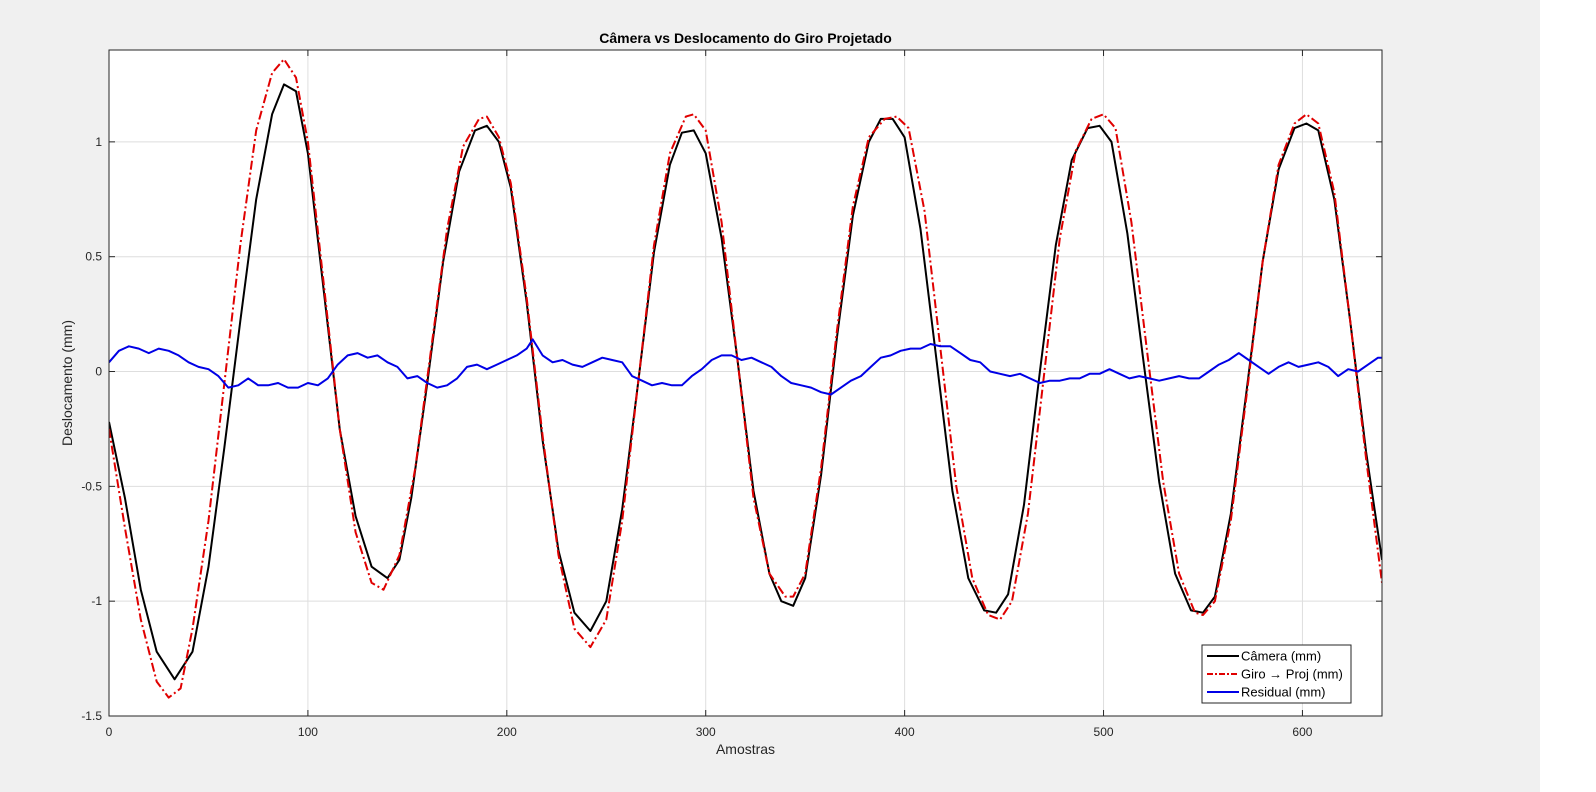 This screenshot has width=1596, height=792. I want to click on x-tick-label: 500, so click(1104, 732).